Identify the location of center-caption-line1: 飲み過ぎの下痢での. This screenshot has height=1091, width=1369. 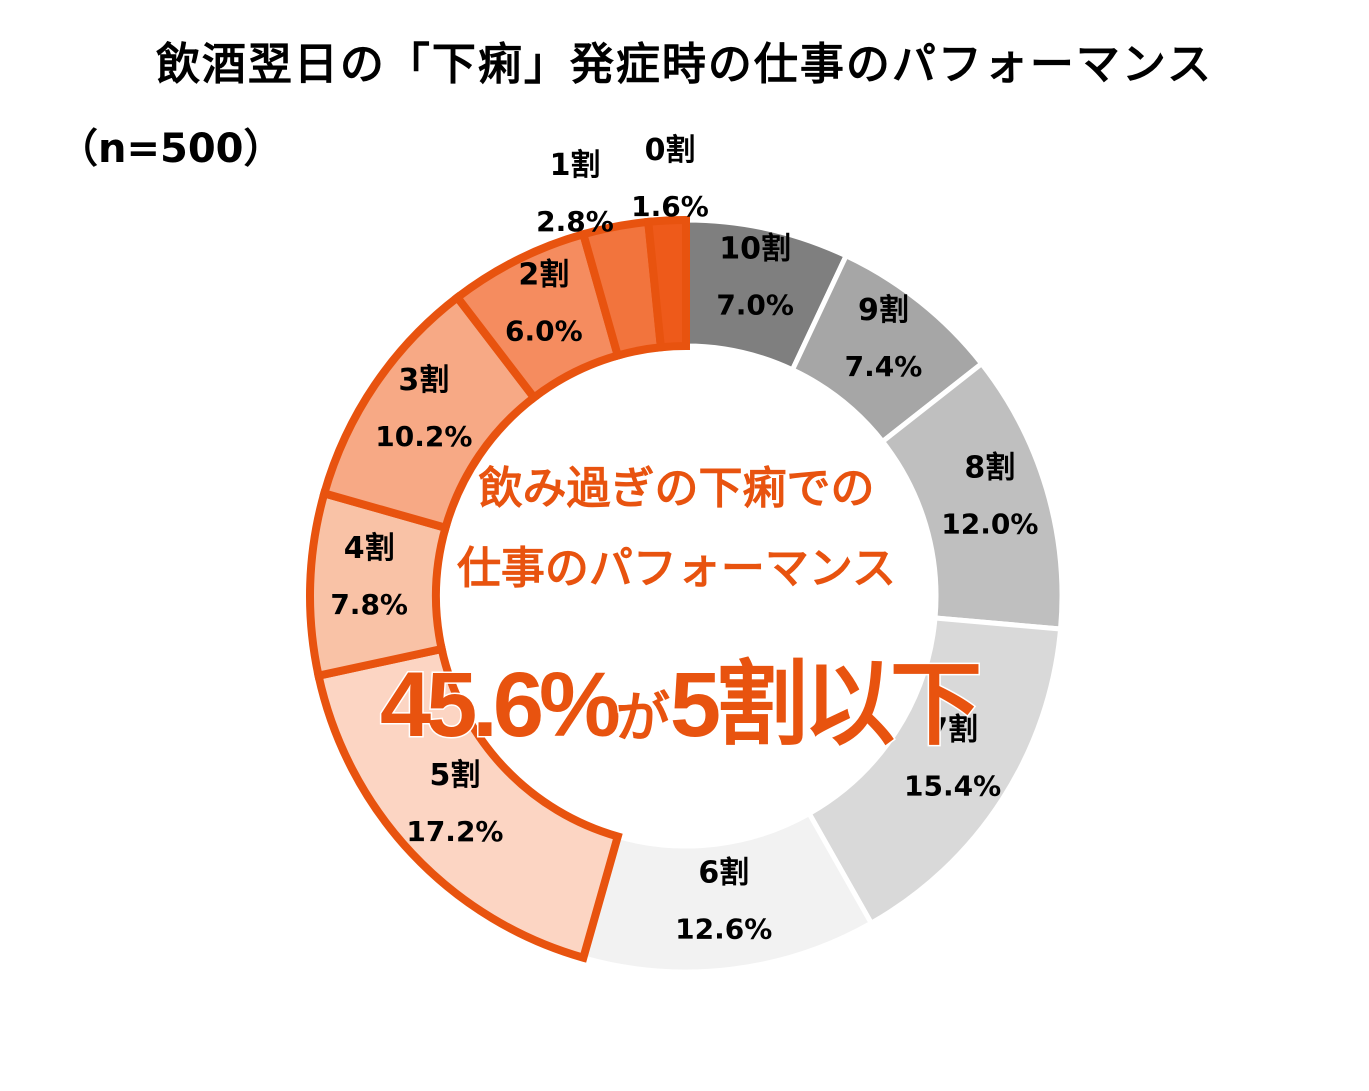
(676, 488).